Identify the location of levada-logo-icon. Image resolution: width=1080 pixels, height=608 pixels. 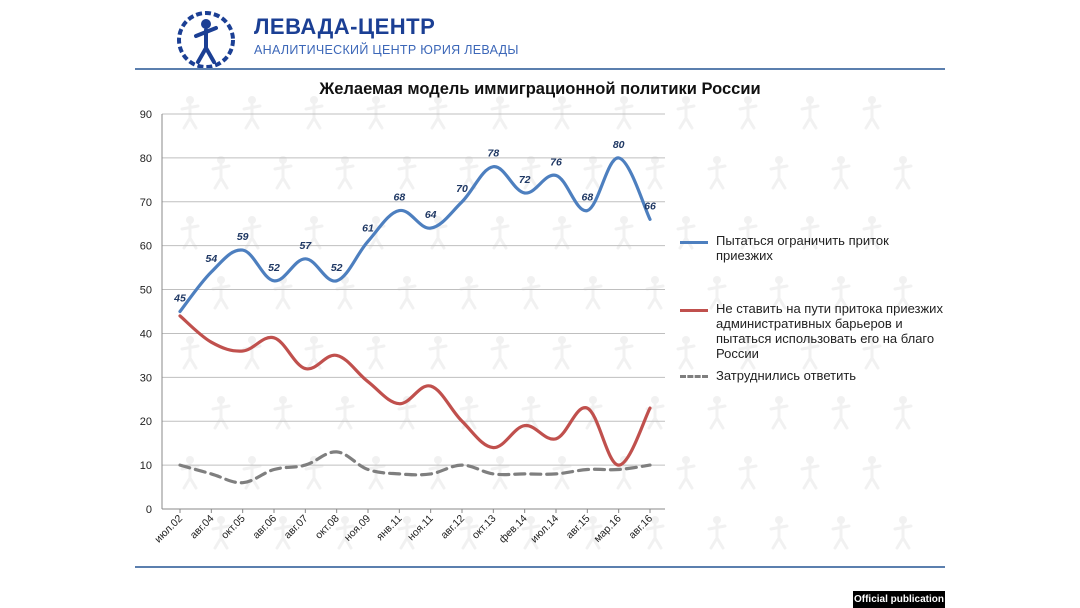
(206, 40).